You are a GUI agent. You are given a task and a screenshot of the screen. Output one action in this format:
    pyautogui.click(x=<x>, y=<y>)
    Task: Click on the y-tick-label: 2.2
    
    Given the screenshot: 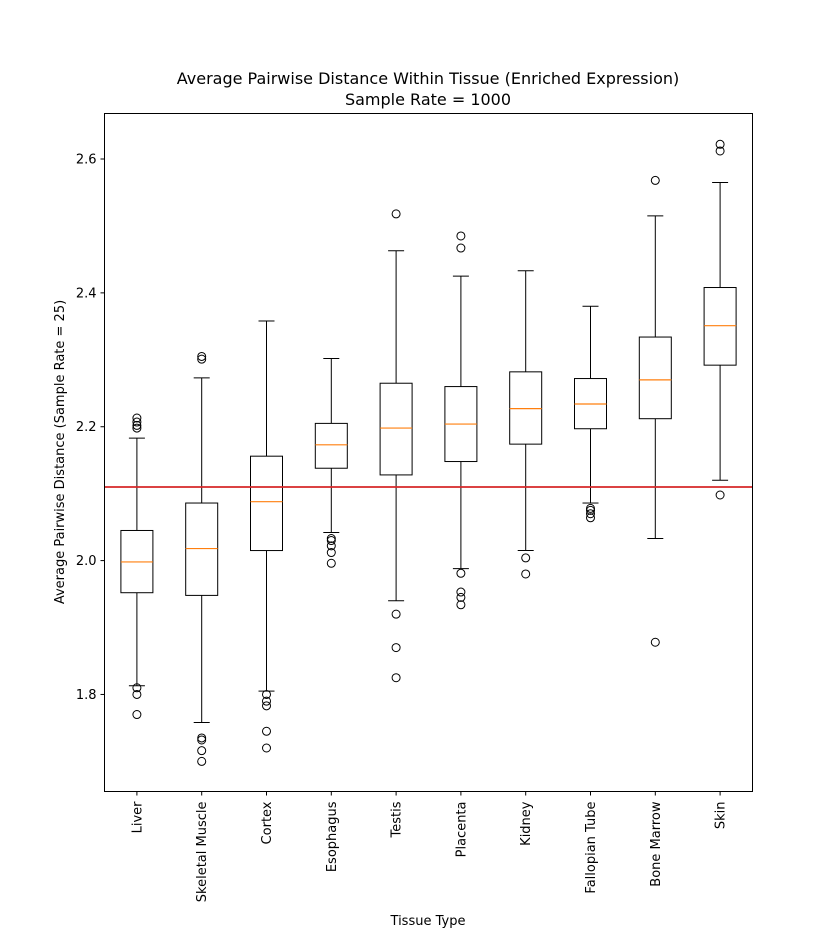 What is the action you would take?
    pyautogui.click(x=86, y=427)
    